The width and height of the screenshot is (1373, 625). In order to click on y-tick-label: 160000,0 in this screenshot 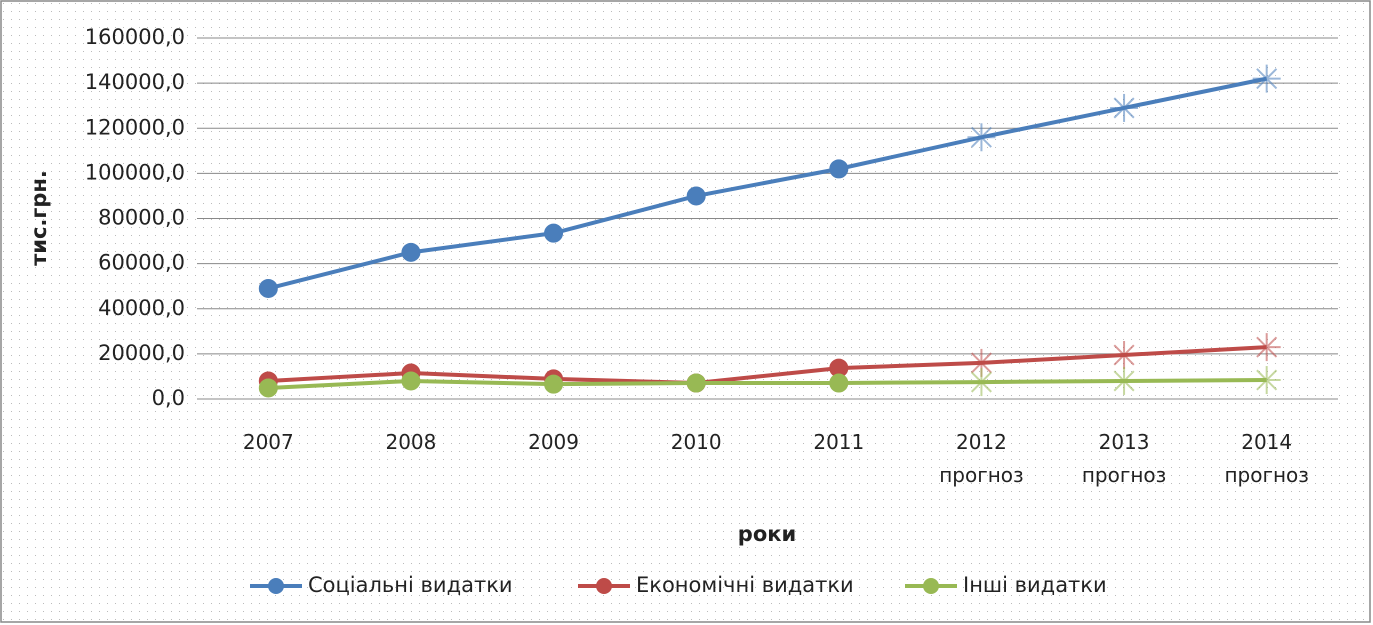, I will do `click(135, 37)`.